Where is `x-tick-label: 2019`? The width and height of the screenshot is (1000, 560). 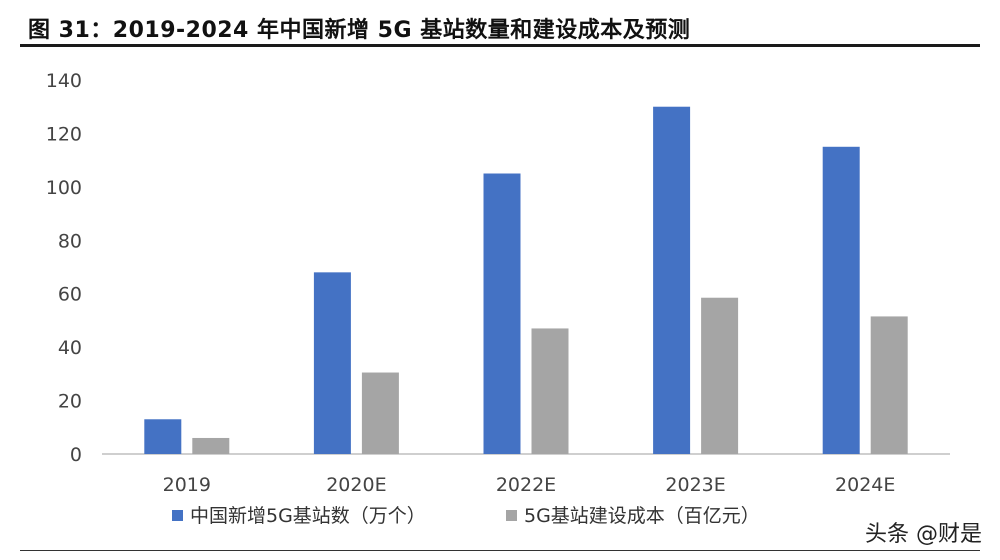
x-tick-label: 2019 is located at coordinates (187, 485).